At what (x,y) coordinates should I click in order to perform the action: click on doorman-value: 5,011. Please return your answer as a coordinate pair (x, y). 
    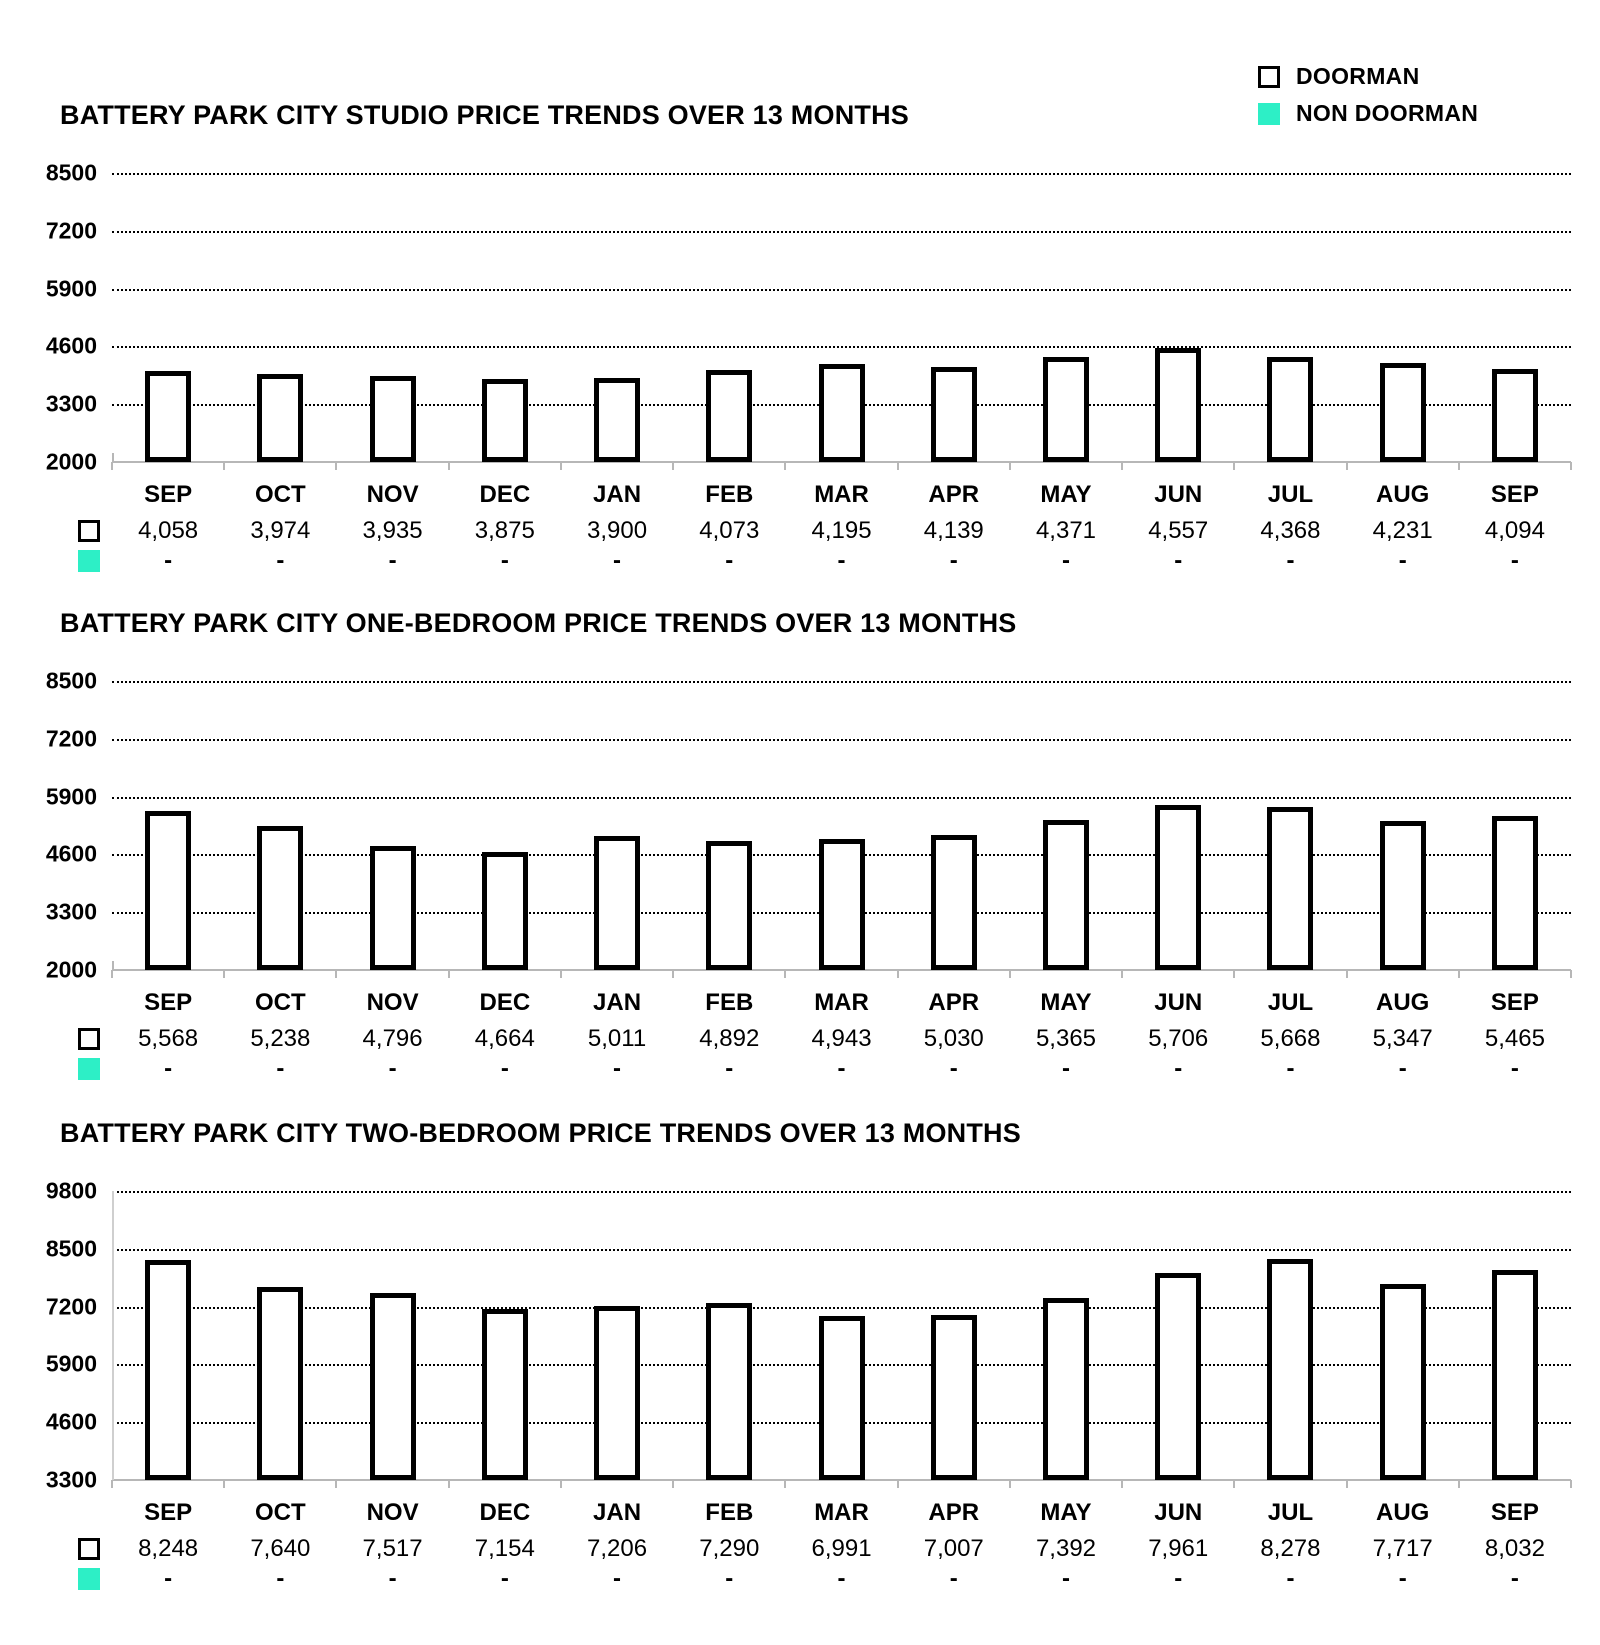
    Looking at the image, I should click on (617, 1038).